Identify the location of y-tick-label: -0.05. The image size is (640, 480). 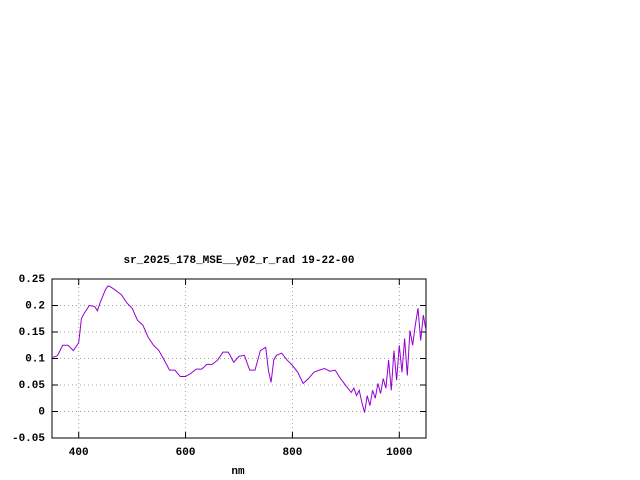
(28, 439).